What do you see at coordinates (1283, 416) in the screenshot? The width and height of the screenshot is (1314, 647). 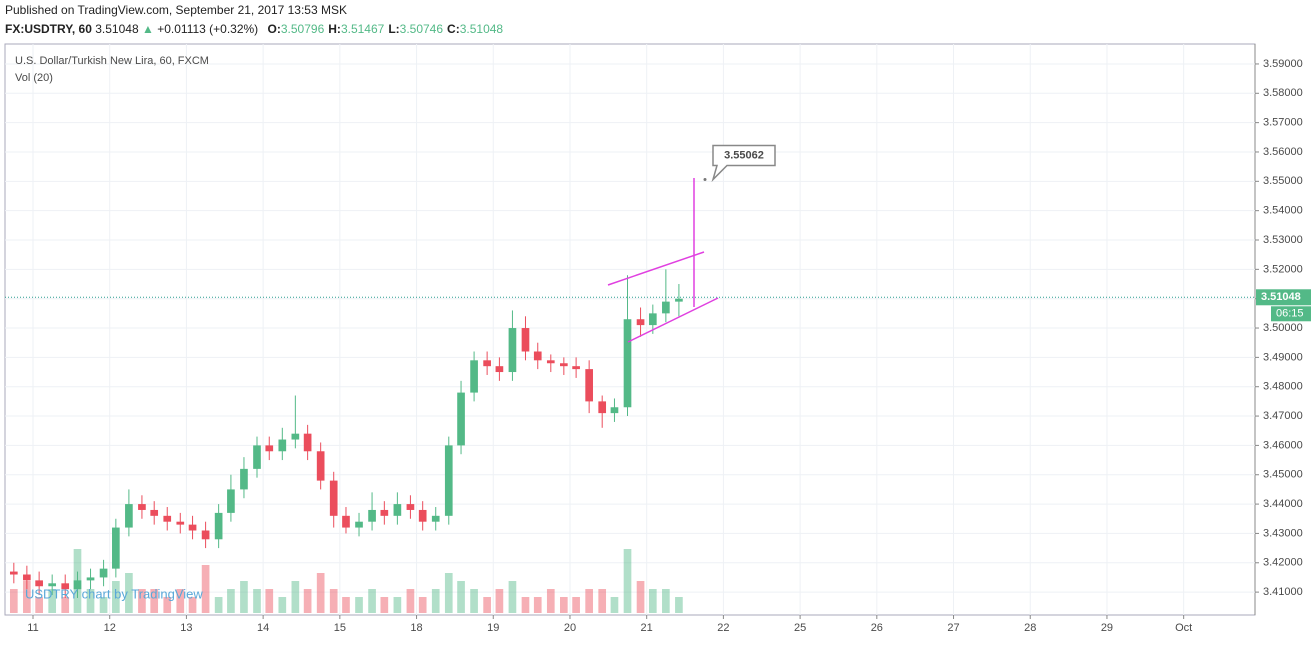 I see `y-tick-label: 3.47000` at bounding box center [1283, 416].